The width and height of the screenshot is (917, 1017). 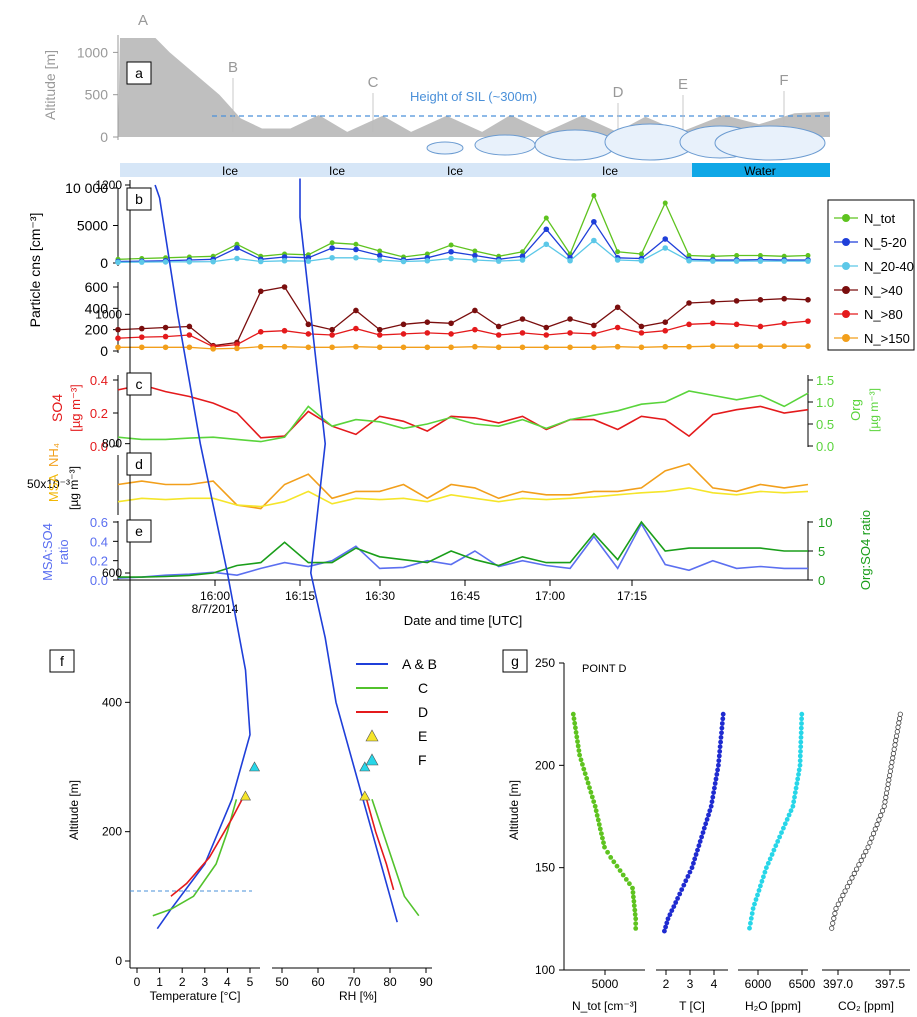 What do you see at coordinates (48, 484) in the screenshot?
I see `d-ytick: 50x10⁻³` at bounding box center [48, 484].